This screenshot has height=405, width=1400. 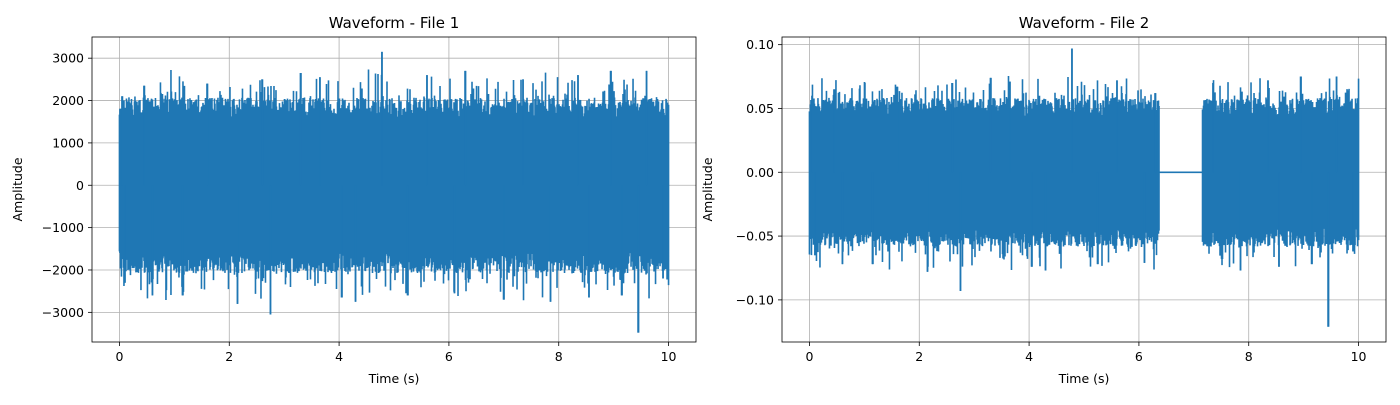 I want to click on y-tick-label: −2000, so click(x=63, y=269).